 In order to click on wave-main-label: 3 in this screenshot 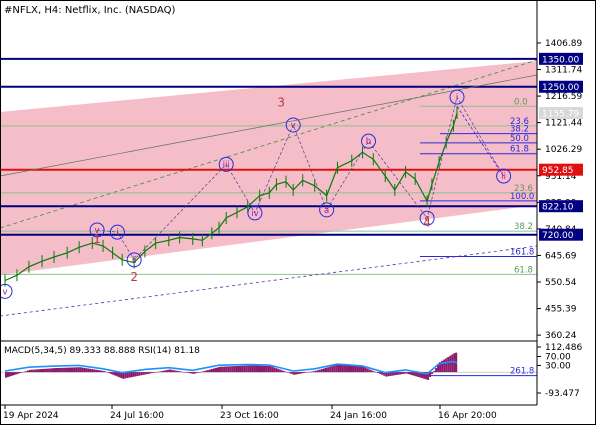, I will do `click(281, 102)`.